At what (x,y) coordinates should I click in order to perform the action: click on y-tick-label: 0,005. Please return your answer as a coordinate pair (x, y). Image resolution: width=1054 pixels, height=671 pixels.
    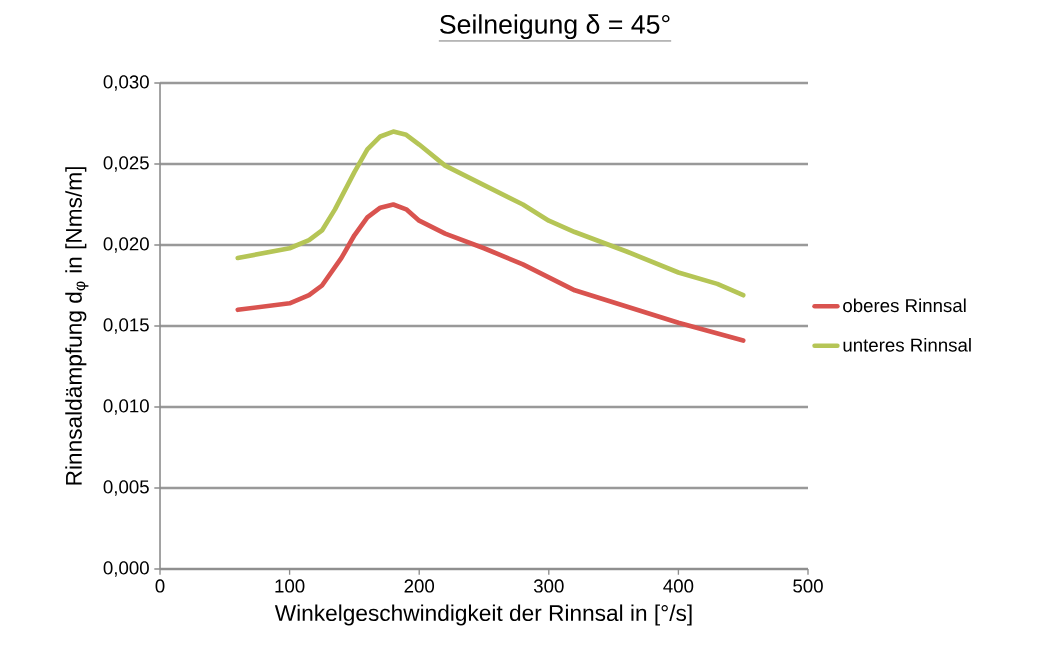
    Looking at the image, I should click on (126, 488).